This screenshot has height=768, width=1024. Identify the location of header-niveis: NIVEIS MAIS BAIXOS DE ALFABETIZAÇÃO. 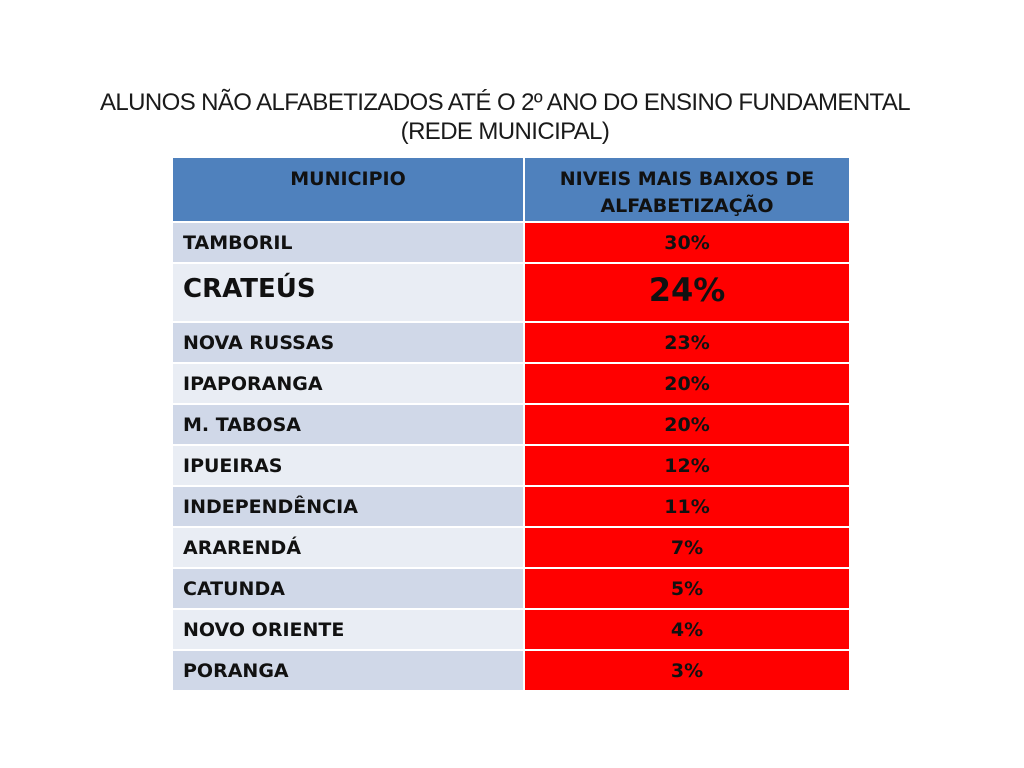
(687, 189).